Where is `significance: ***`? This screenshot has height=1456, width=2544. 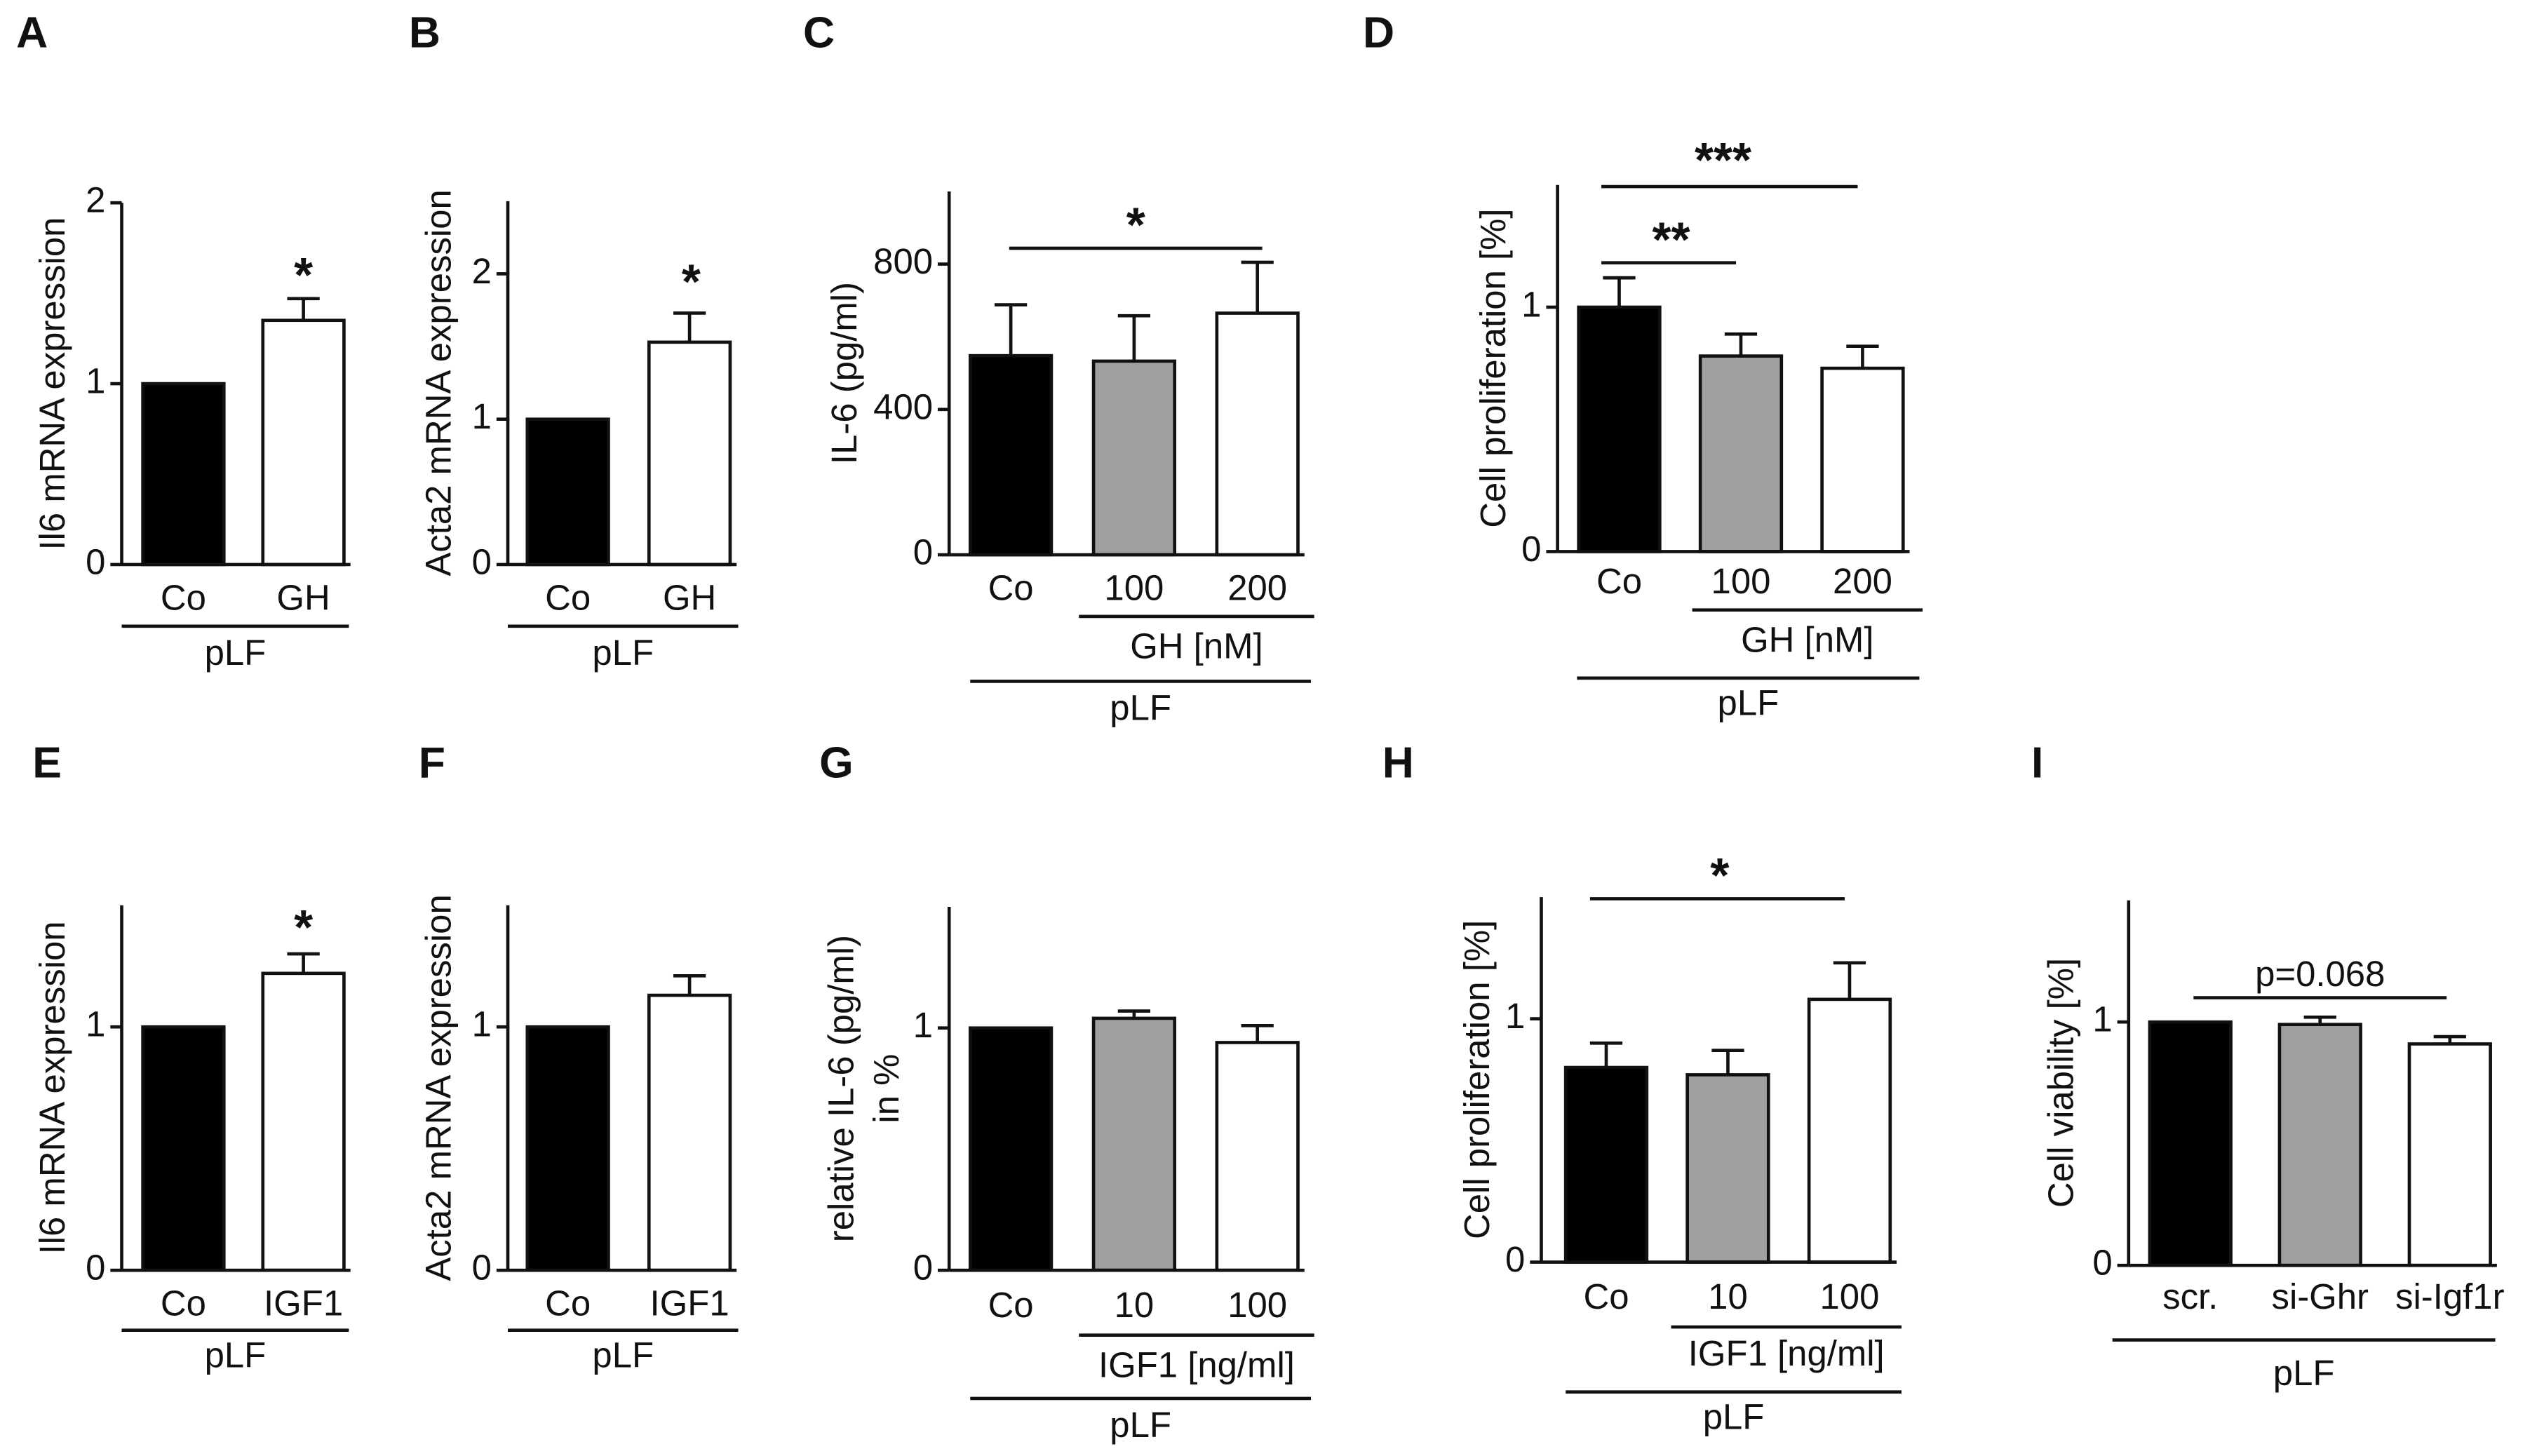
significance: *** is located at coordinates (1723, 160).